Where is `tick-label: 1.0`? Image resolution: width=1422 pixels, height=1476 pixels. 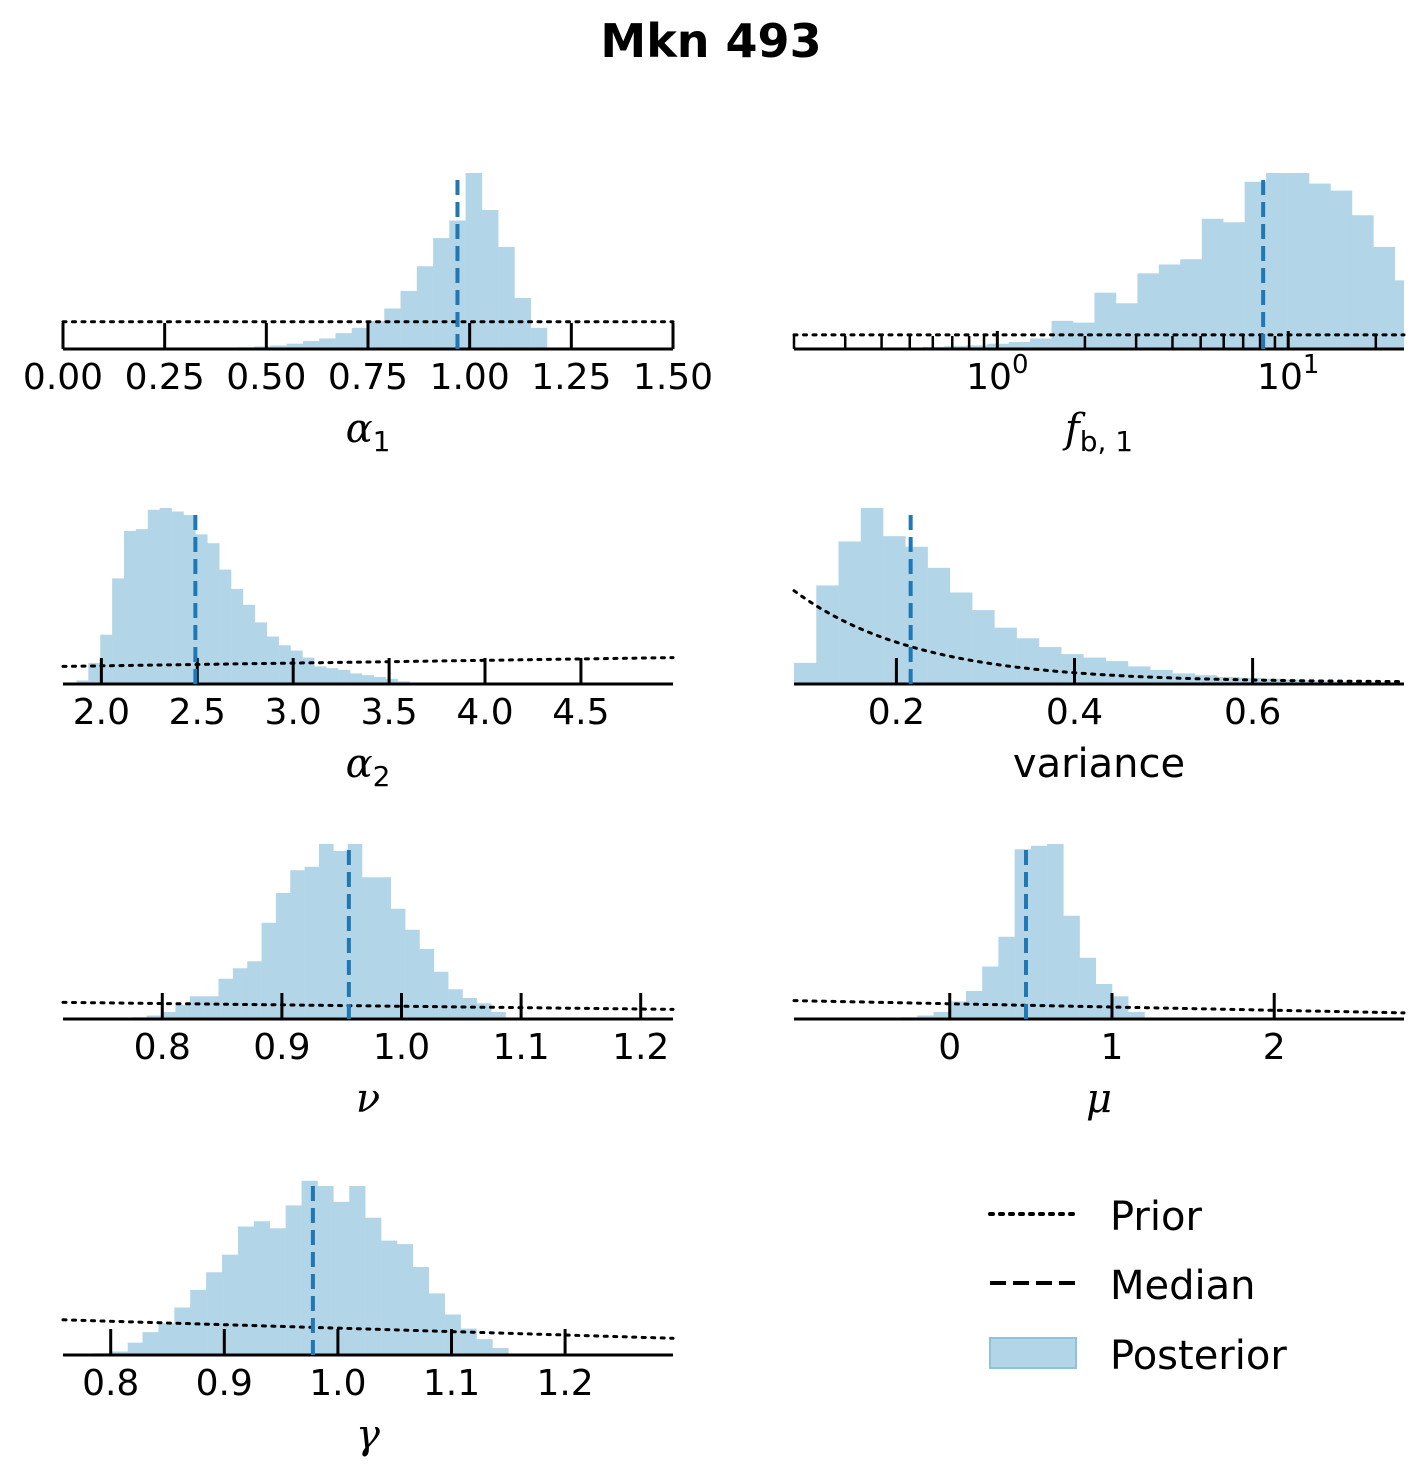
tick-label: 1.0 is located at coordinates (337, 1383).